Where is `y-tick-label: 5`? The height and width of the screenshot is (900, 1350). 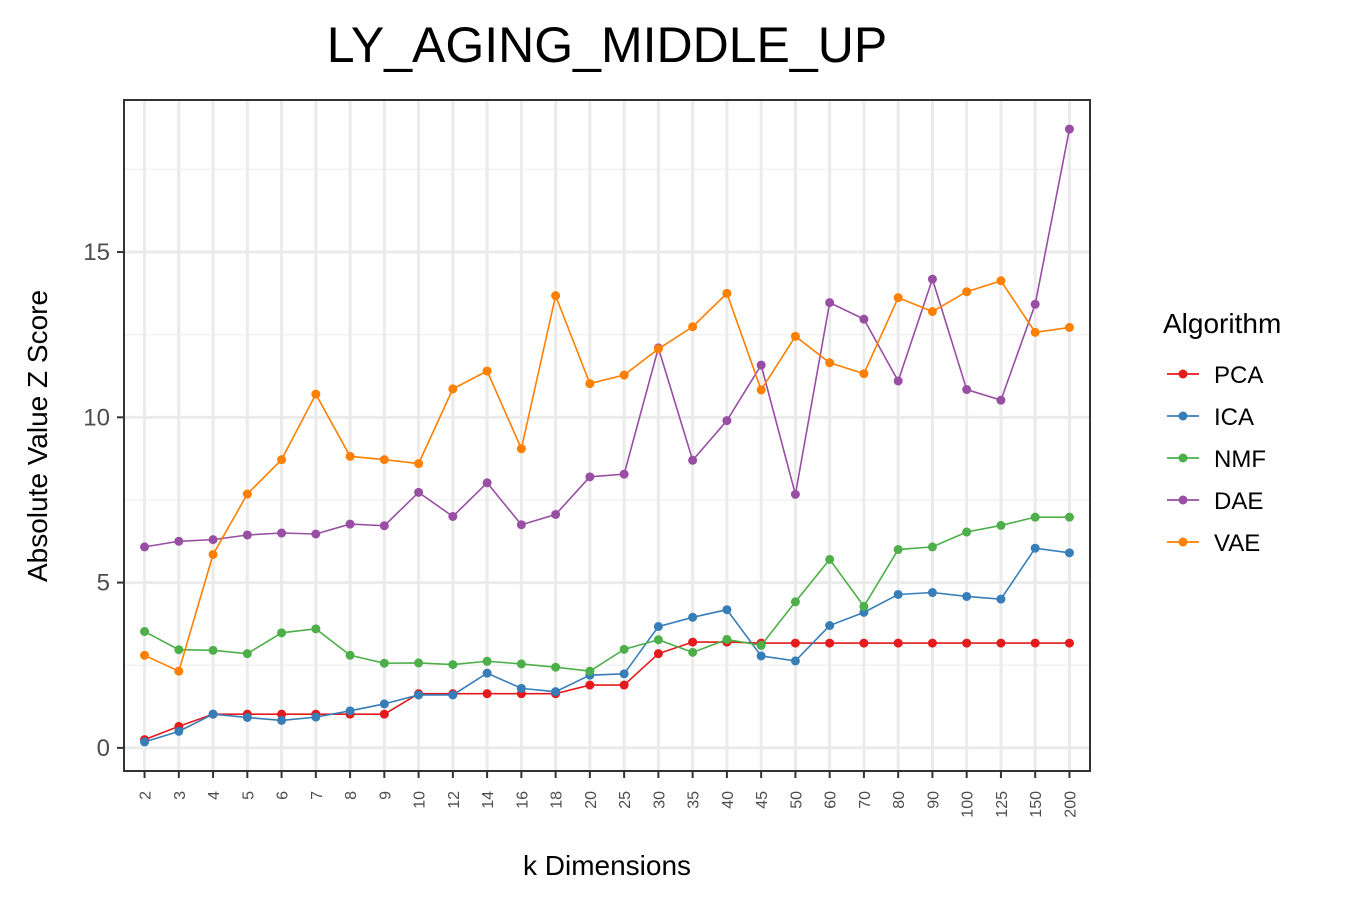
y-tick-label: 5 is located at coordinates (103, 583).